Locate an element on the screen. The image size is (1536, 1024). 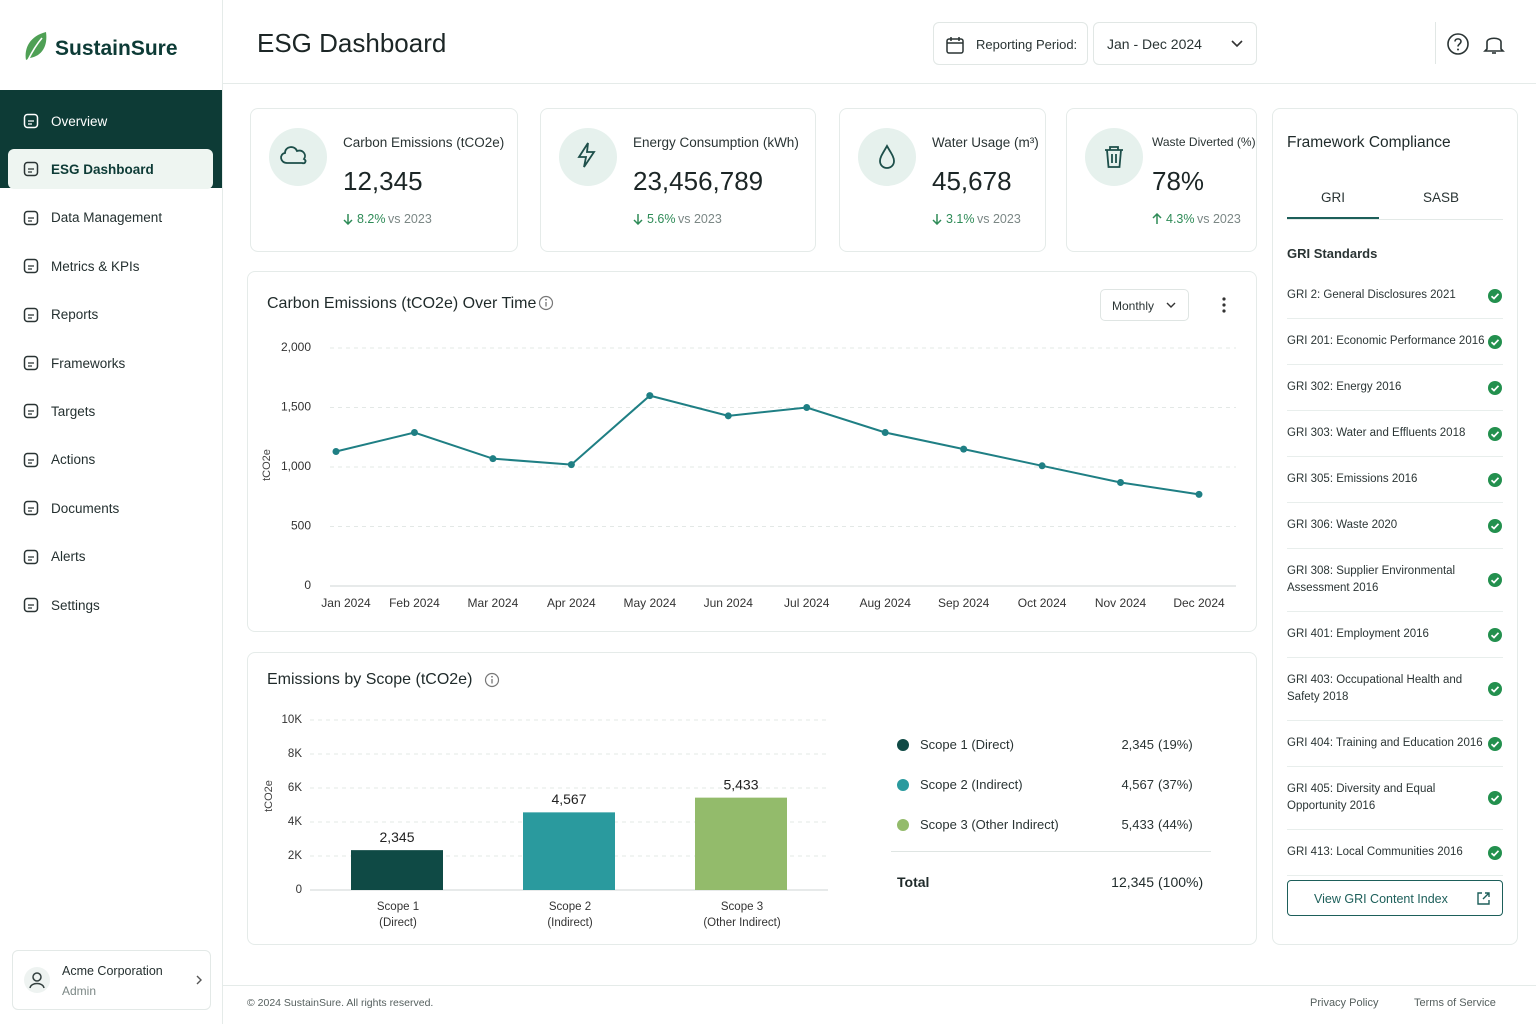
kpi-label: Carbon Emissions (tCO2e) is located at coordinates (424, 142).